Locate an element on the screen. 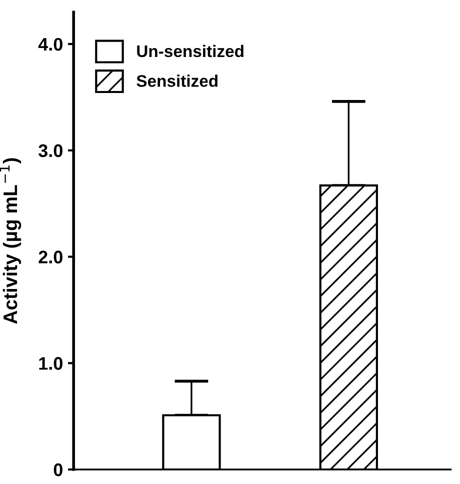  y-tick-label: 3.0 is located at coordinates (50, 151).